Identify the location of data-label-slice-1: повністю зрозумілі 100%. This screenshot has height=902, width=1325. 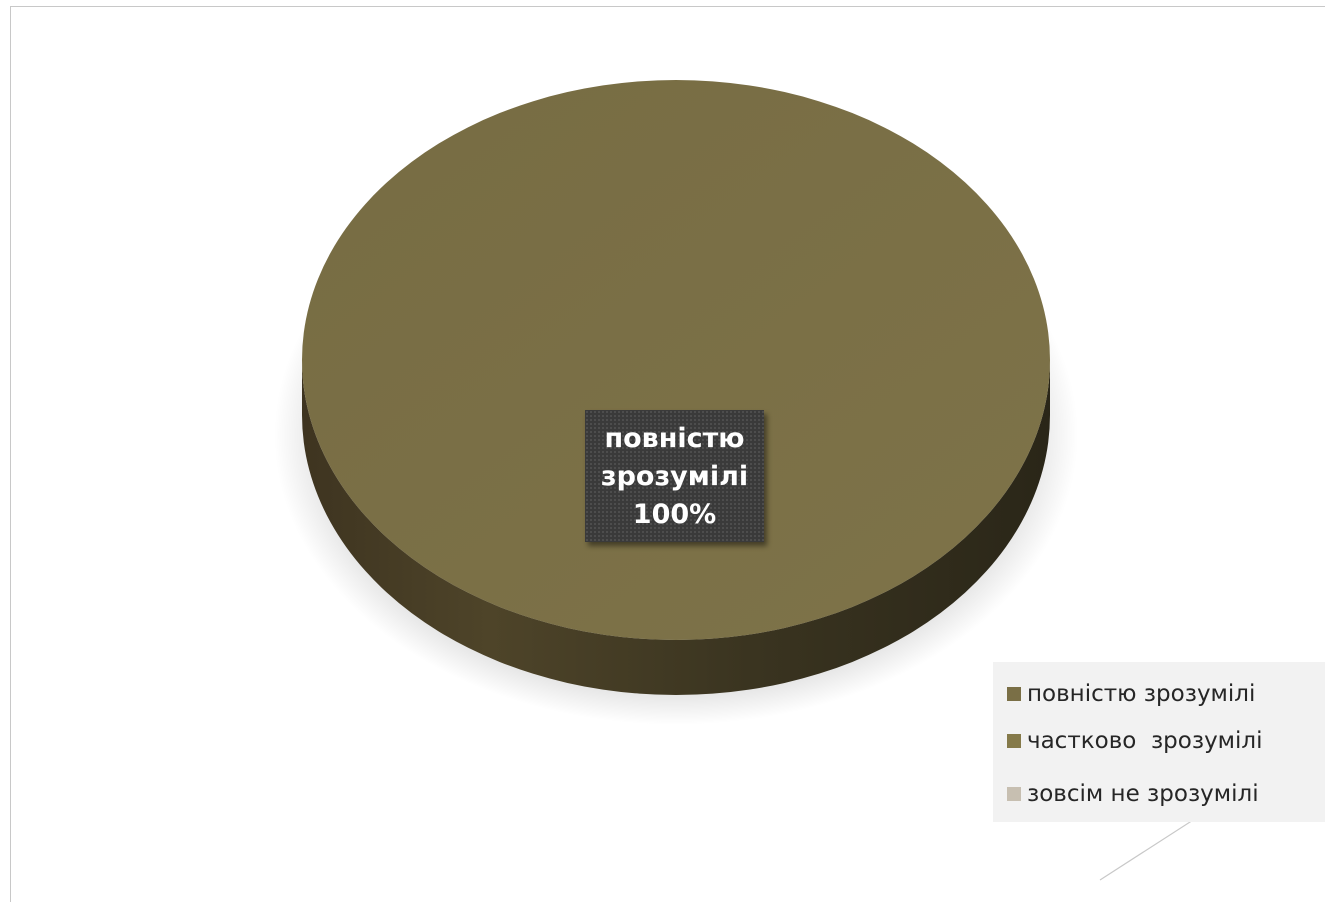
(674, 476).